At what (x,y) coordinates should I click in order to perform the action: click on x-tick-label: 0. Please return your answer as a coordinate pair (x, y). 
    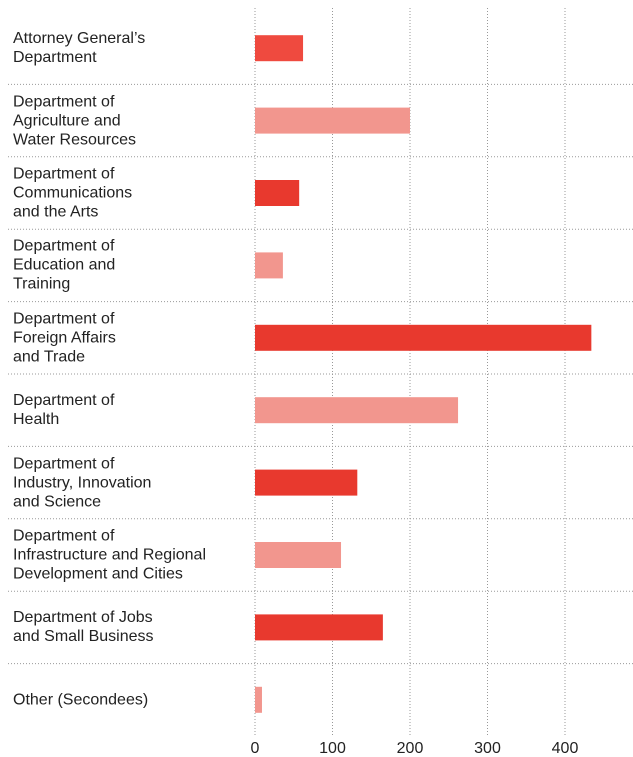
    Looking at the image, I should click on (255, 748).